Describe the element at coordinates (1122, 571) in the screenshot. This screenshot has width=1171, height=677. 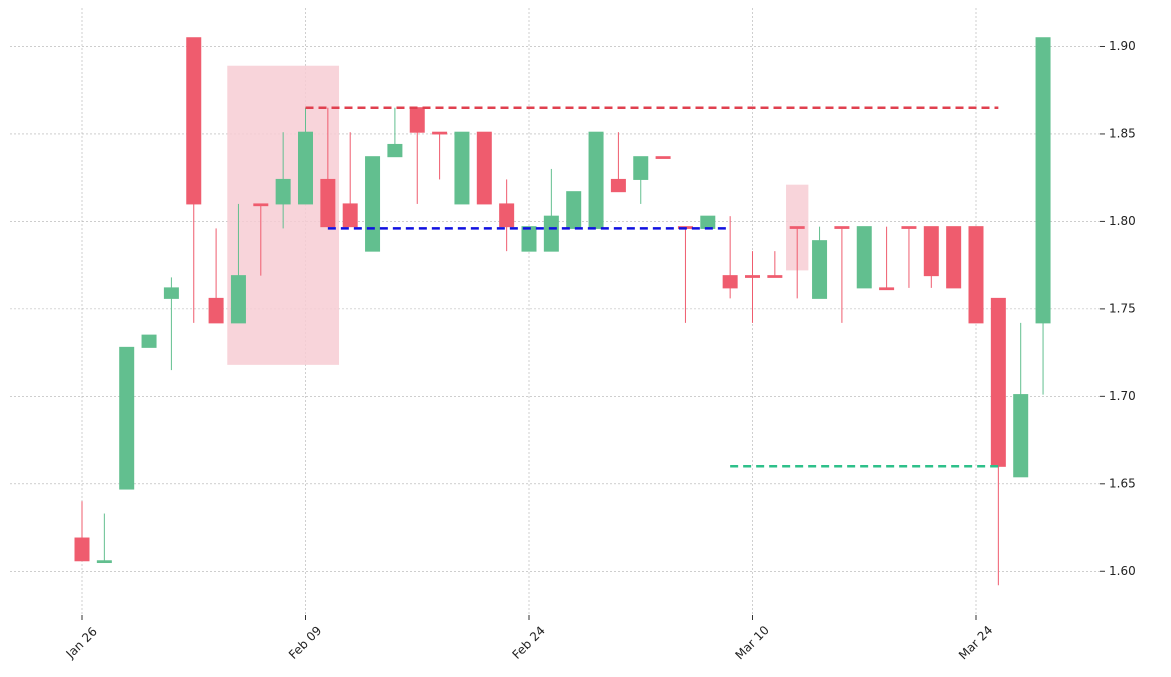
I see `y-tick-label: 1.60` at that location.